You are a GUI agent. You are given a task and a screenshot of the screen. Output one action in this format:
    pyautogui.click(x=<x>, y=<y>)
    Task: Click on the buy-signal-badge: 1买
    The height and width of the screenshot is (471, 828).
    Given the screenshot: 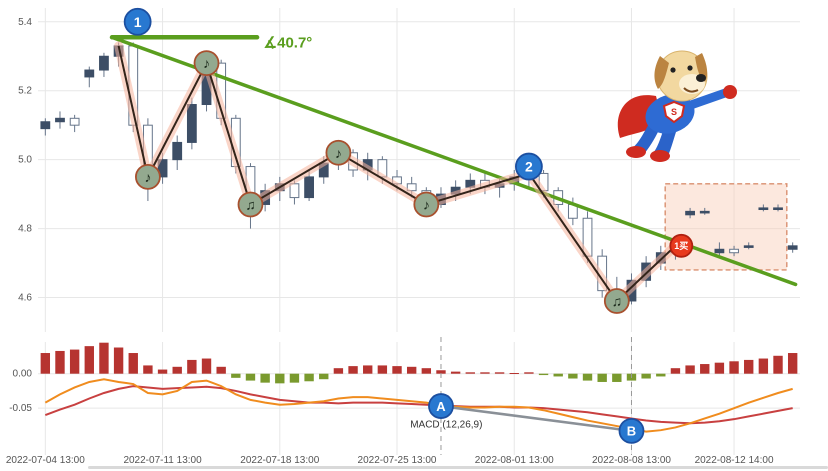 What is the action you would take?
    pyautogui.click(x=681, y=245)
    